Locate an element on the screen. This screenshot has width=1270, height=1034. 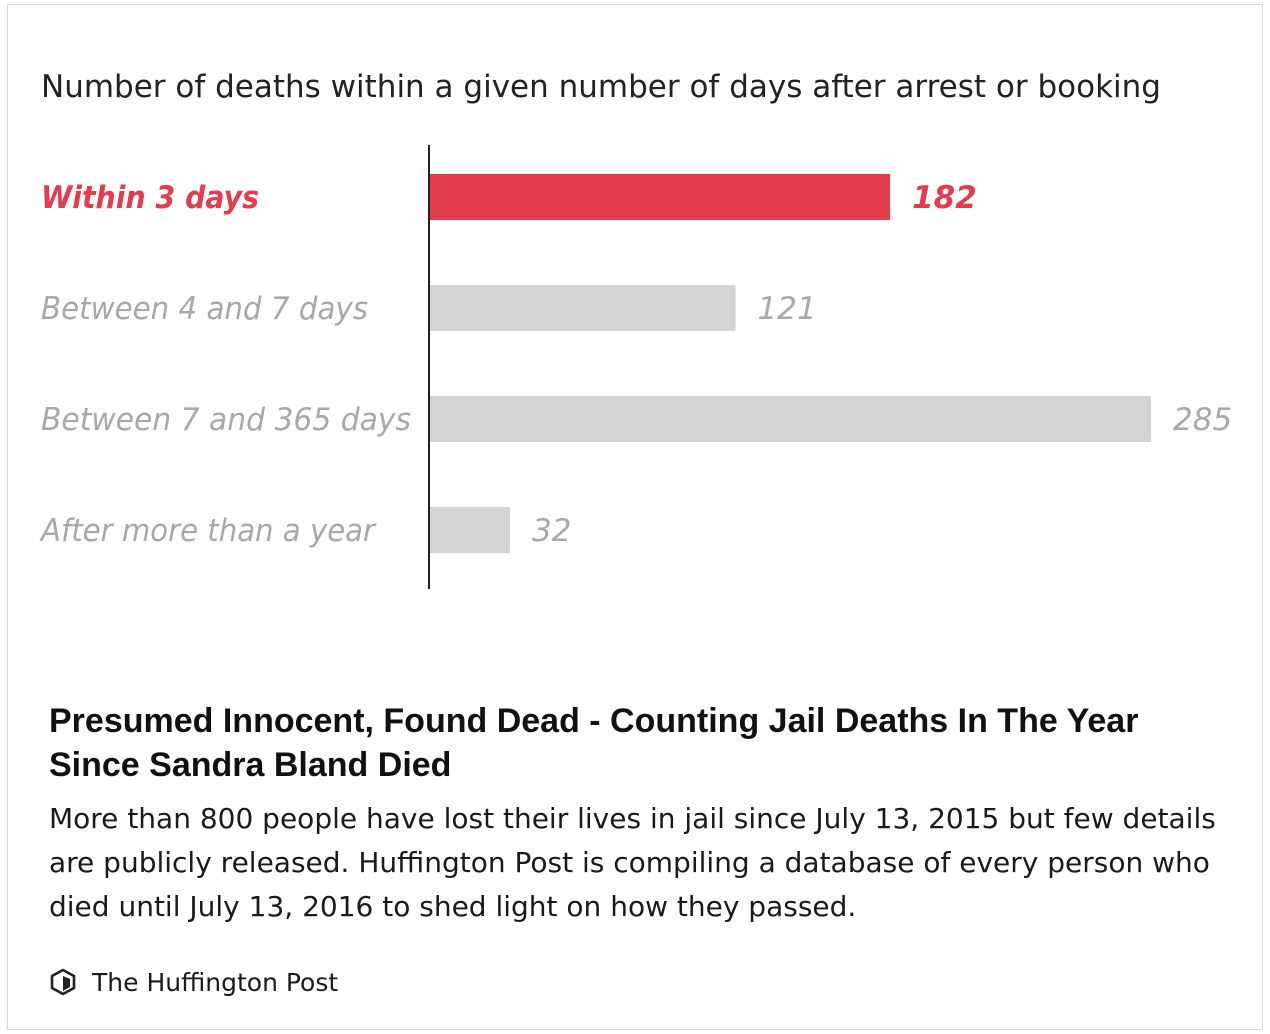
category-label: Between 7 and 365 days is located at coordinates (226, 420).